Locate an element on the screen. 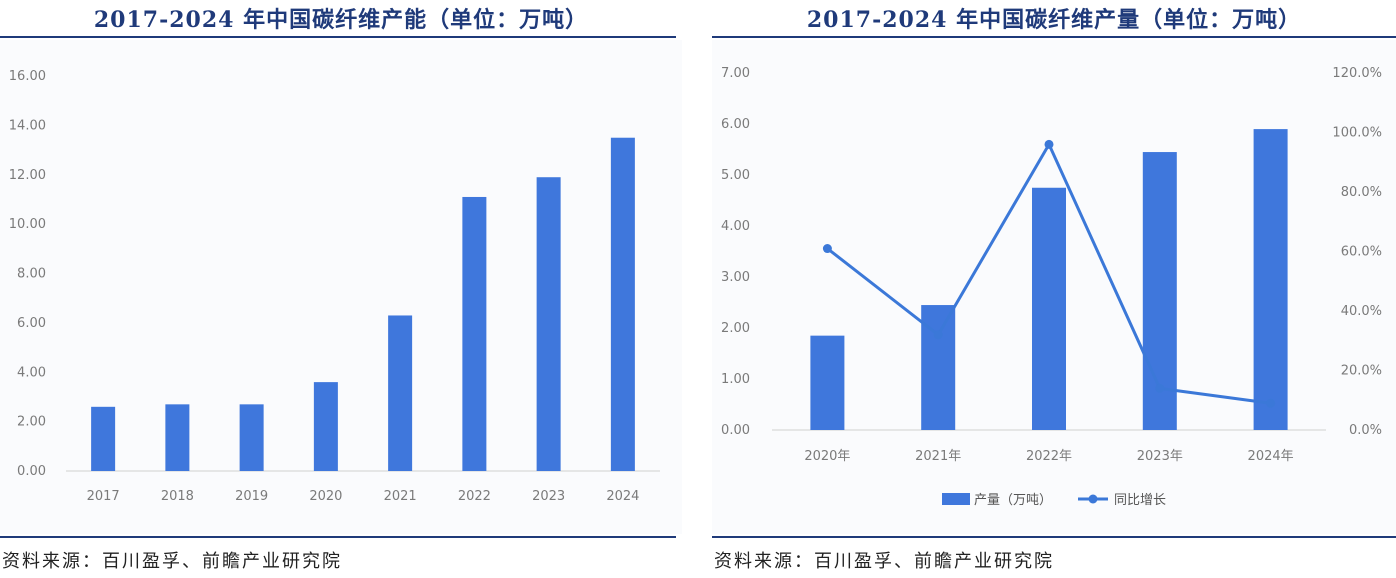 This screenshot has height=578, width=1396. x-tick-label: 2023 is located at coordinates (548, 496).